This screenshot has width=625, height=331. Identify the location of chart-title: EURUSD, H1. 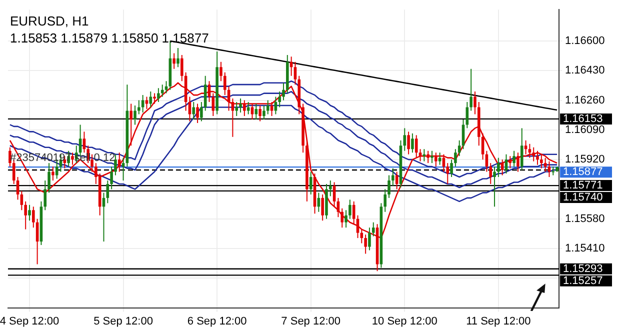
(49, 21).